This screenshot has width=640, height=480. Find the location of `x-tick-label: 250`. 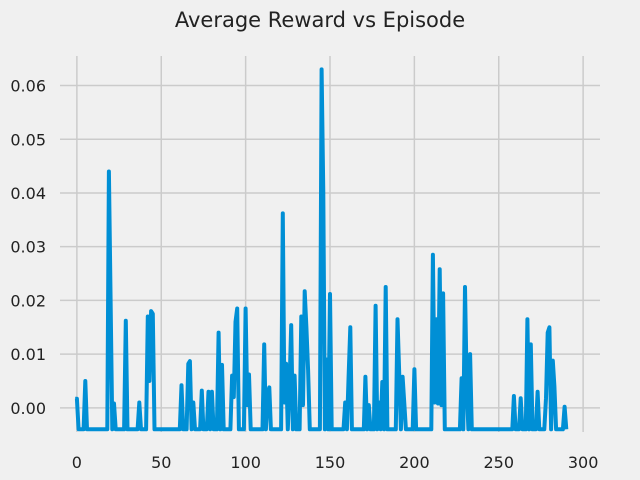

x-tick-label: 250 is located at coordinates (498, 462).